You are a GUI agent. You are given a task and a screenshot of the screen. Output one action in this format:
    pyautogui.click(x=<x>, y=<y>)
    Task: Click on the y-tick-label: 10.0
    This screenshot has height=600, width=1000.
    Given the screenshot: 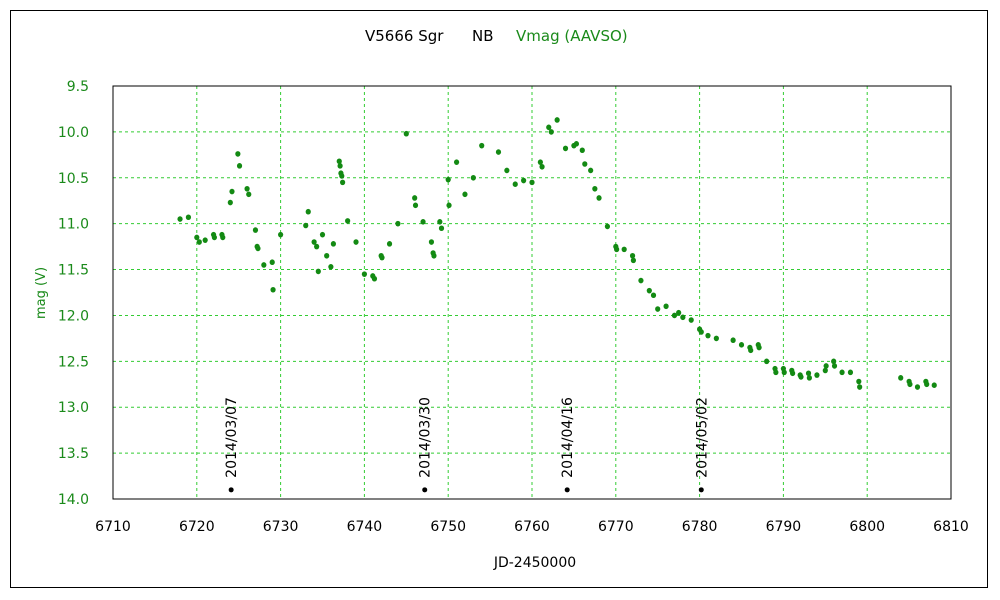 What is the action you would take?
    pyautogui.click(x=73, y=133)
    